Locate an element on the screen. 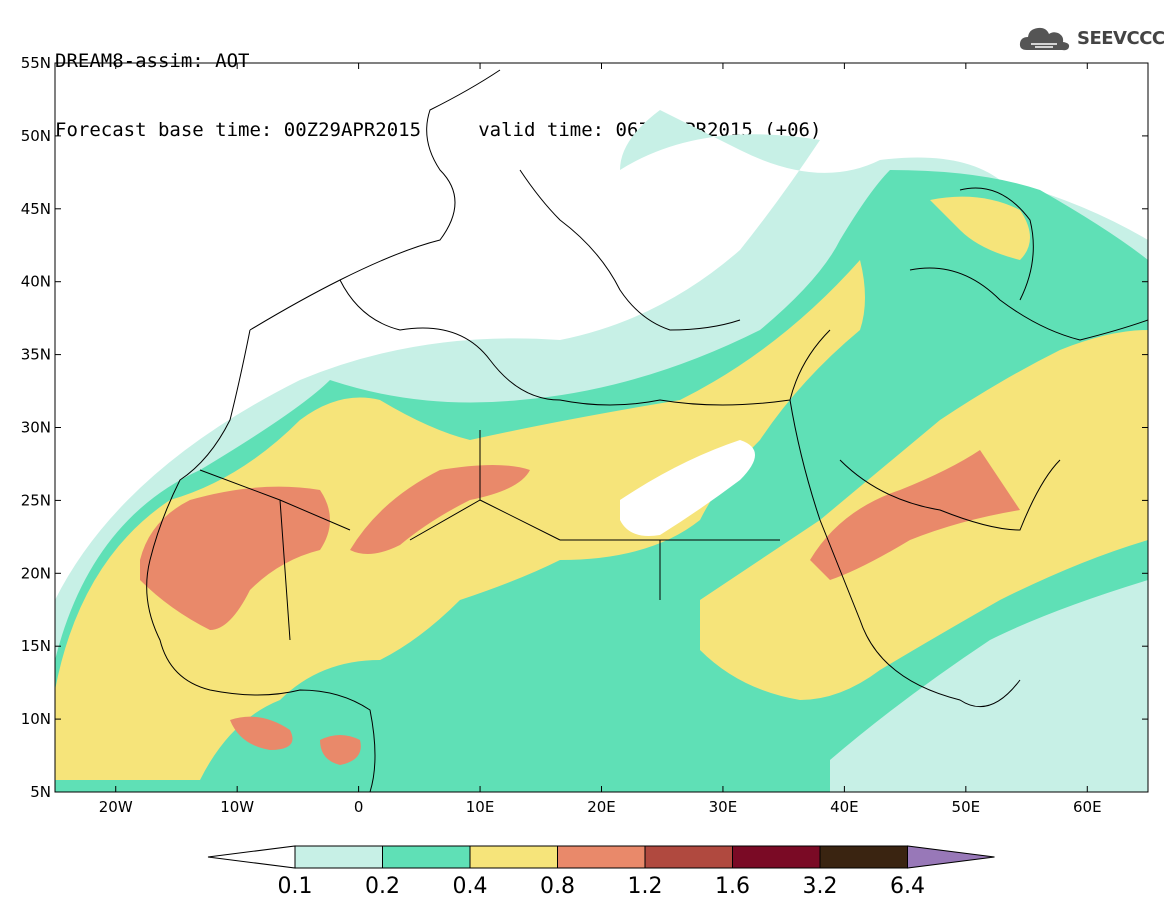  aot-band-0.4c is located at coordinates (980, 228).